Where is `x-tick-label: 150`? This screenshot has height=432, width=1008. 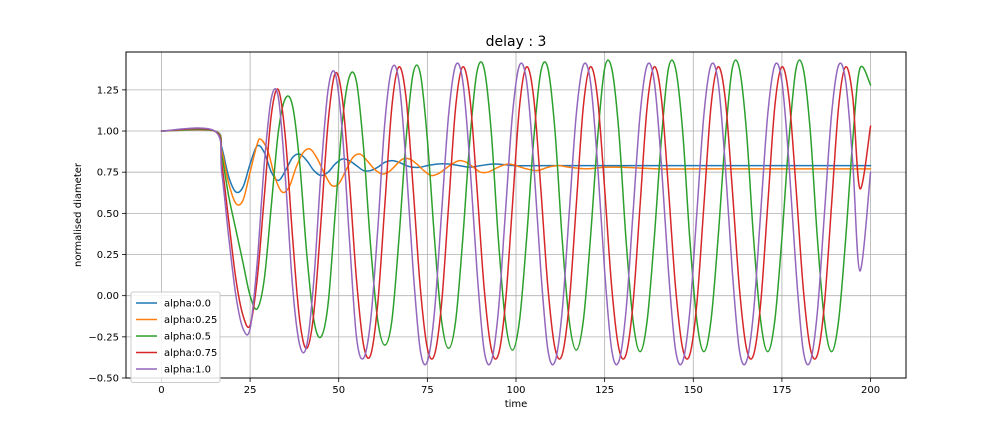 x-tick-label: 150 is located at coordinates (693, 390).